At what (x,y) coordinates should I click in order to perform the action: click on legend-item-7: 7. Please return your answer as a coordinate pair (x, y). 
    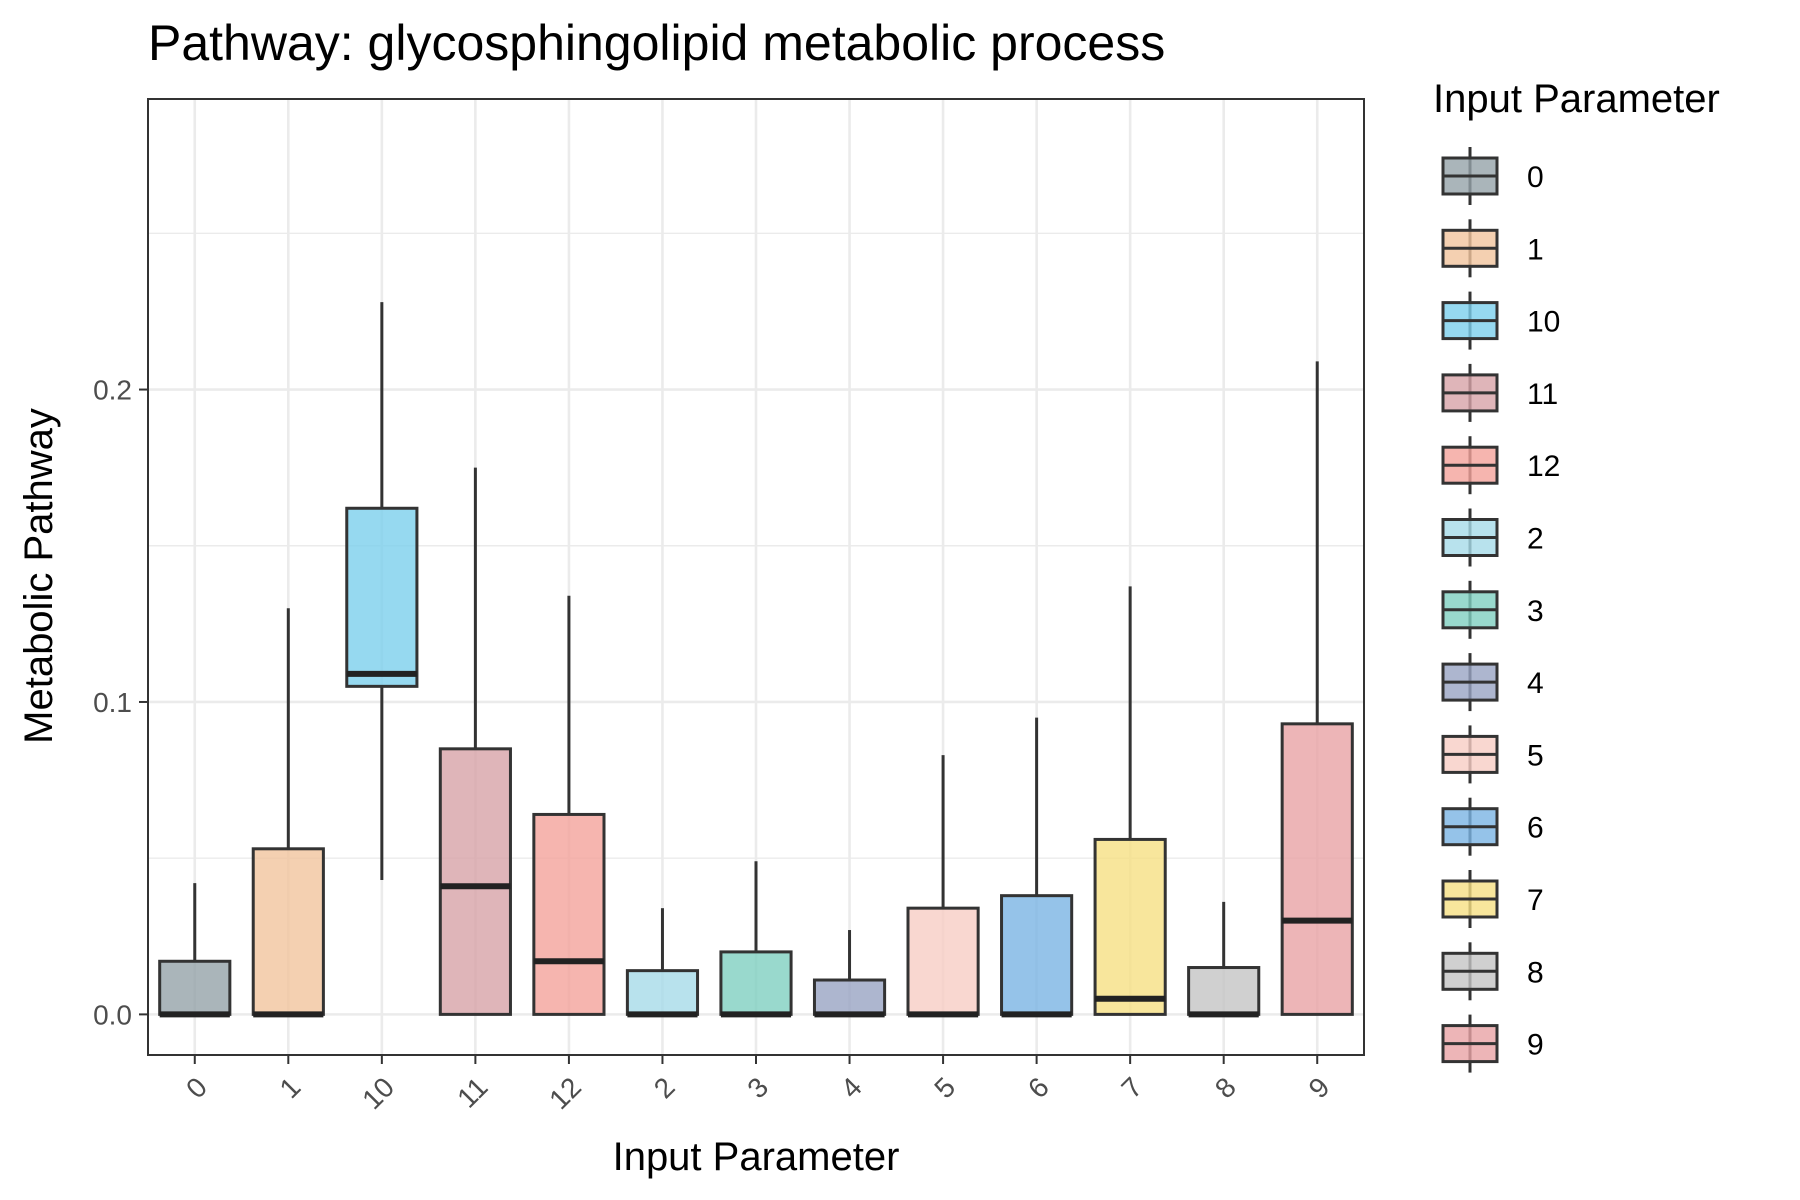
    Looking at the image, I should click on (1492, 899).